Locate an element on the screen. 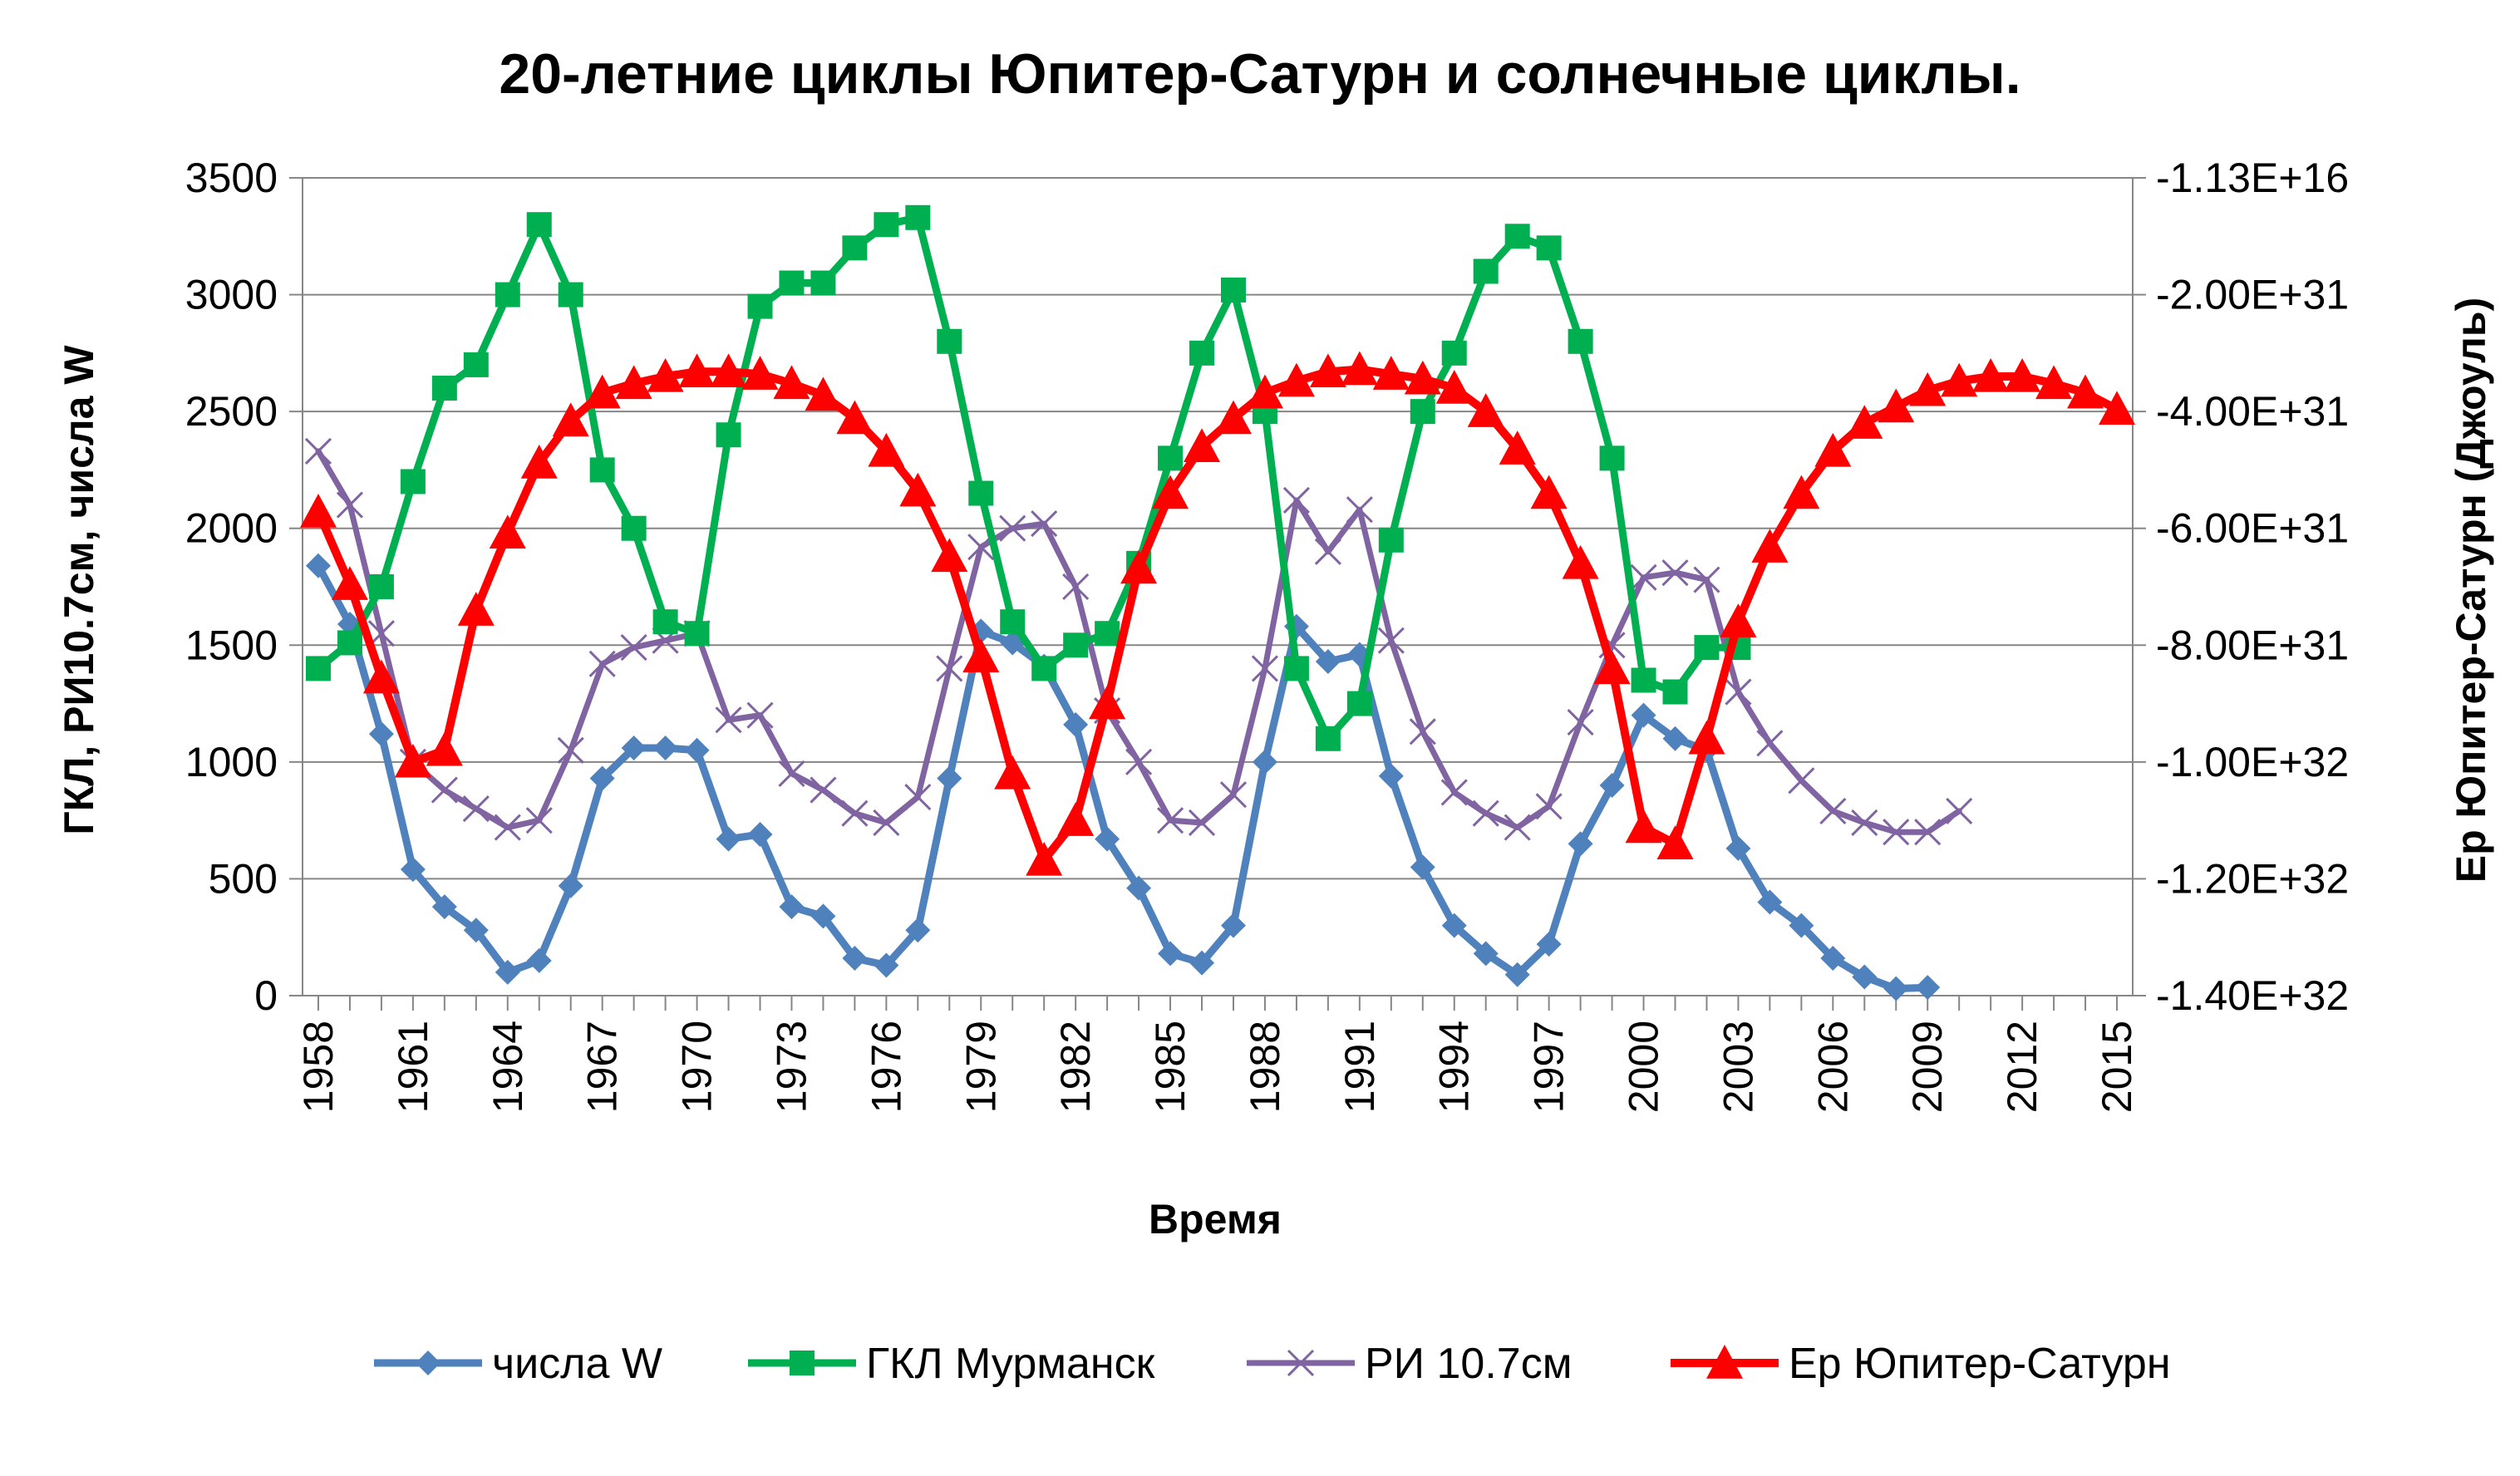 This screenshot has height=1476, width=2520. x-tick-label: 2006 is located at coordinates (1832, 1067).